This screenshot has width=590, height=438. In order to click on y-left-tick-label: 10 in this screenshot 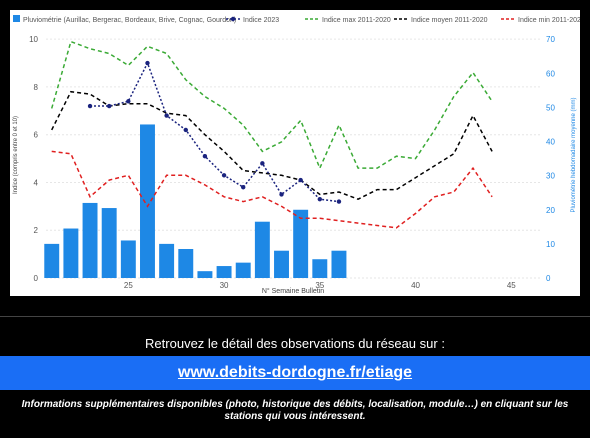, I will do `click(33, 39)`.